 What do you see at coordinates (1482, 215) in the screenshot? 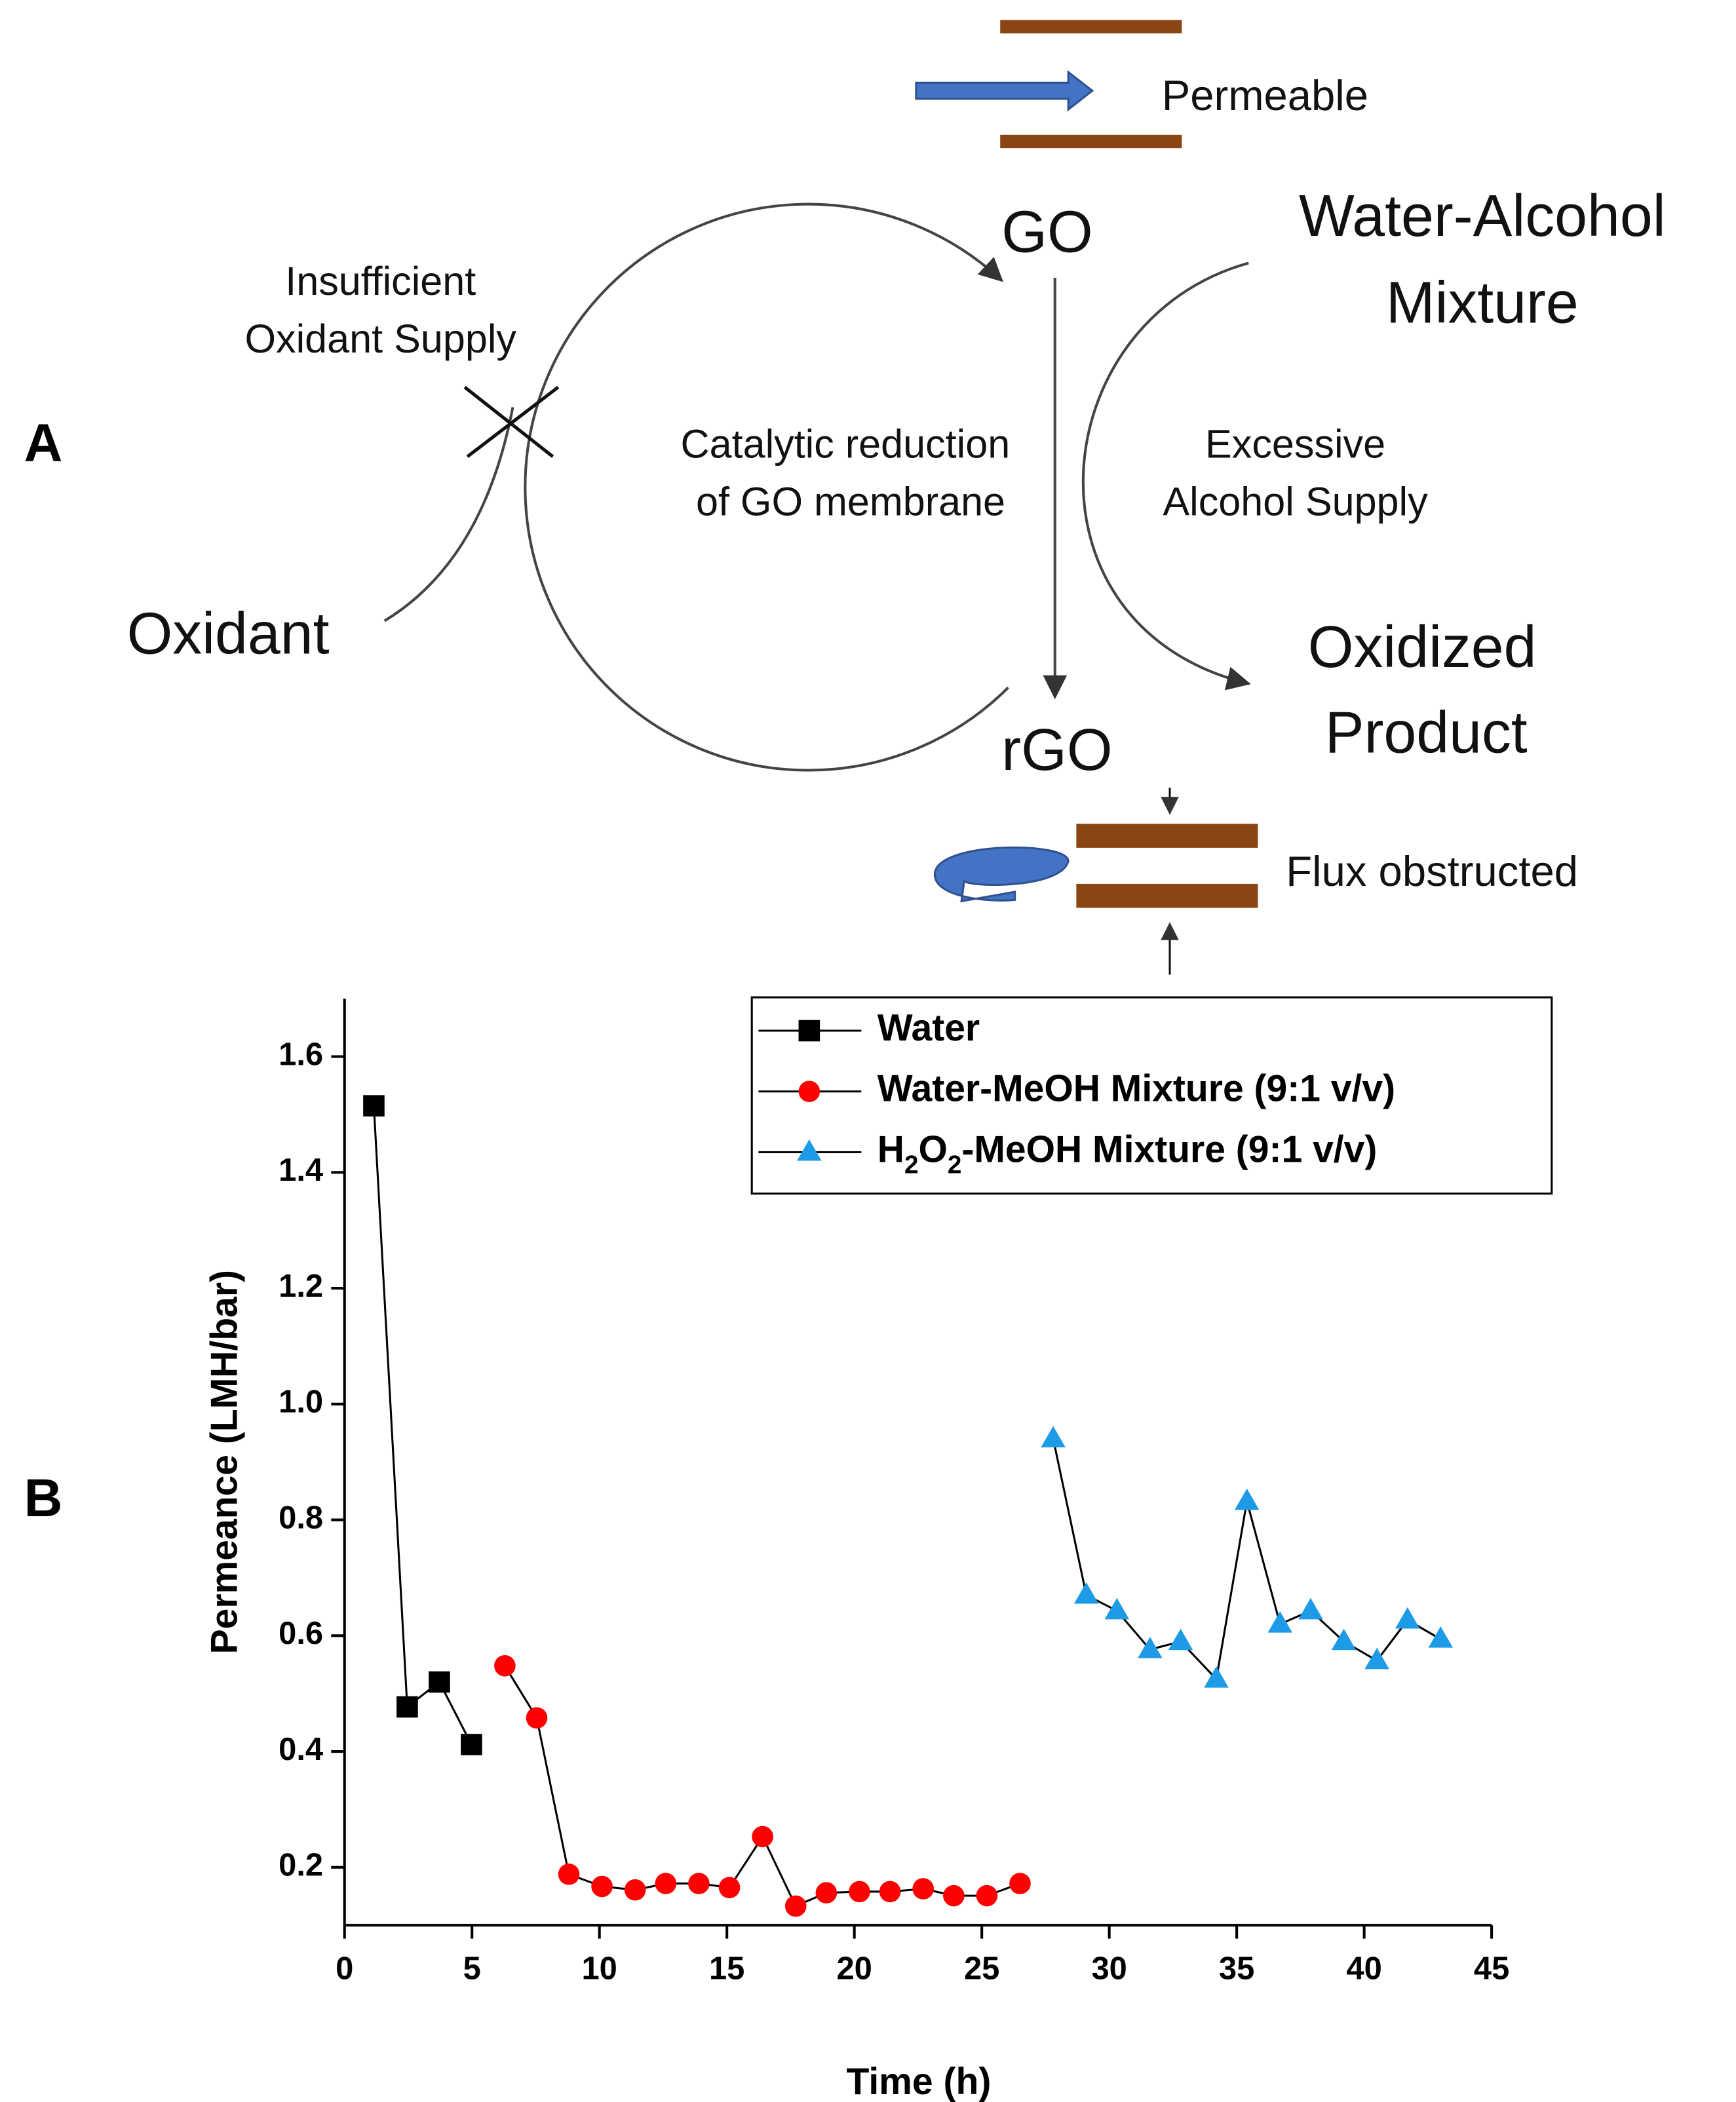
I see `label: Water-Alcohol` at bounding box center [1482, 215].